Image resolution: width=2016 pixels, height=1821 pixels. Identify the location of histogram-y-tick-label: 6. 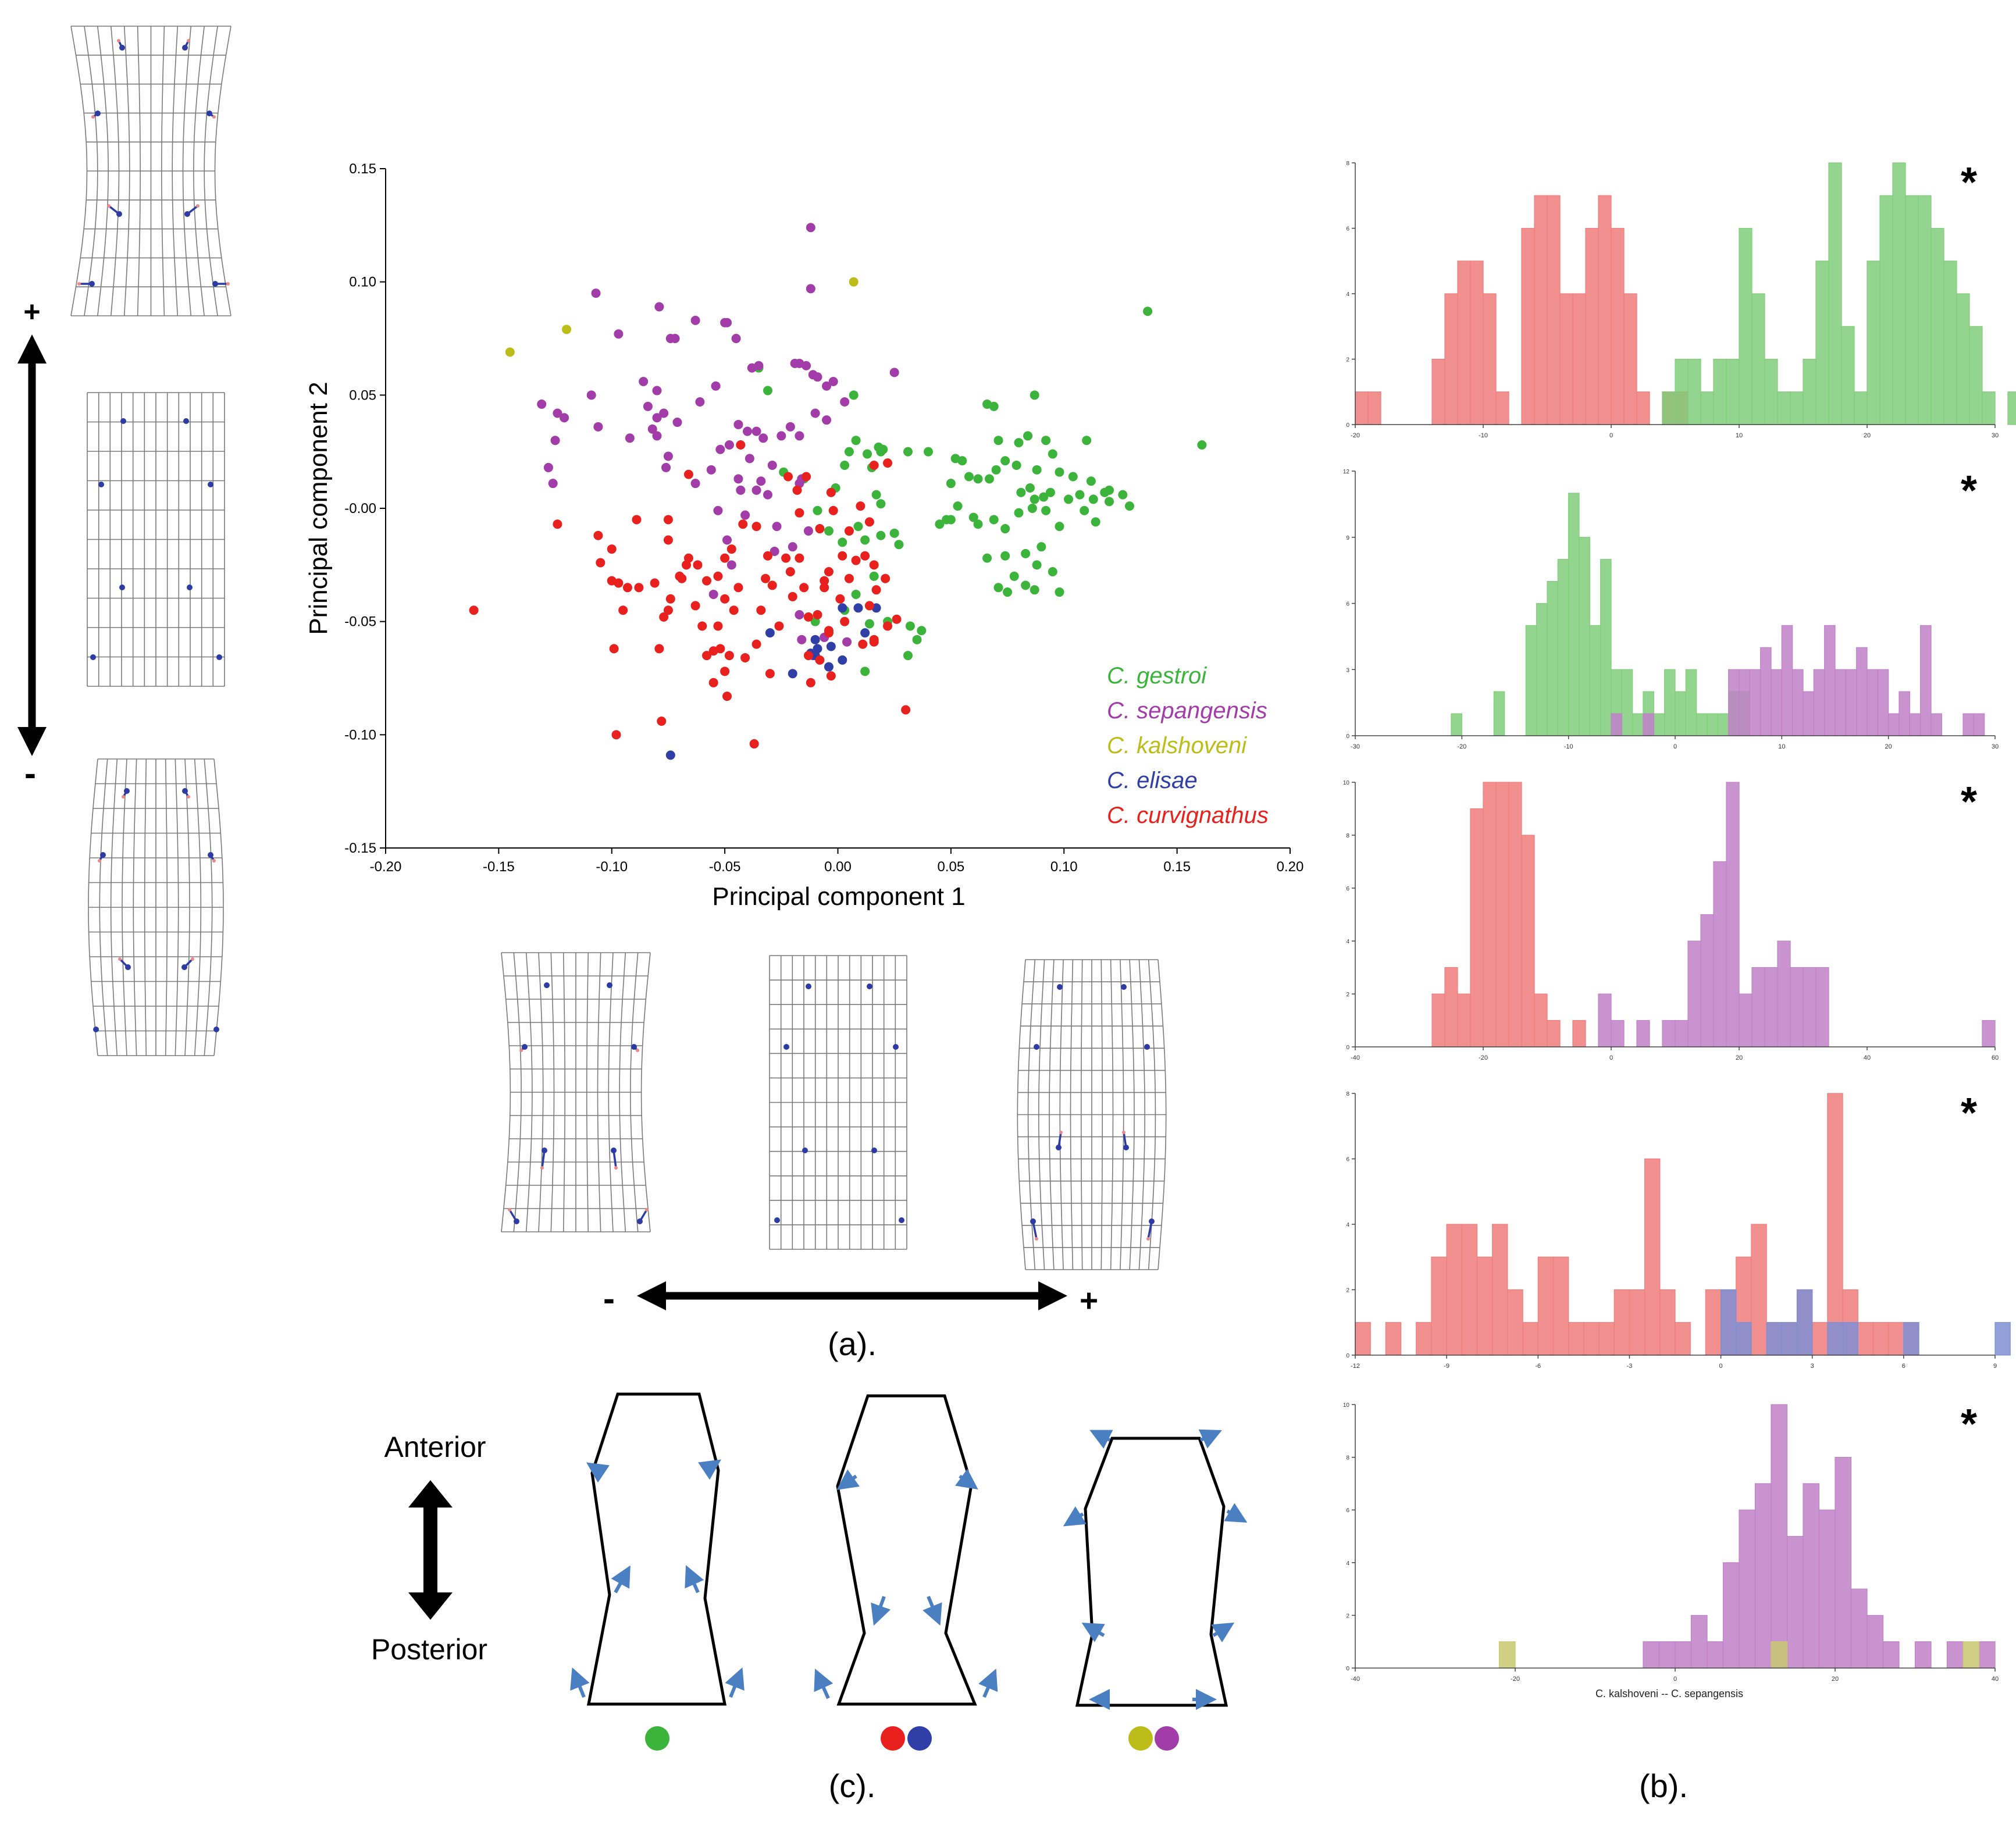
(1347, 605).